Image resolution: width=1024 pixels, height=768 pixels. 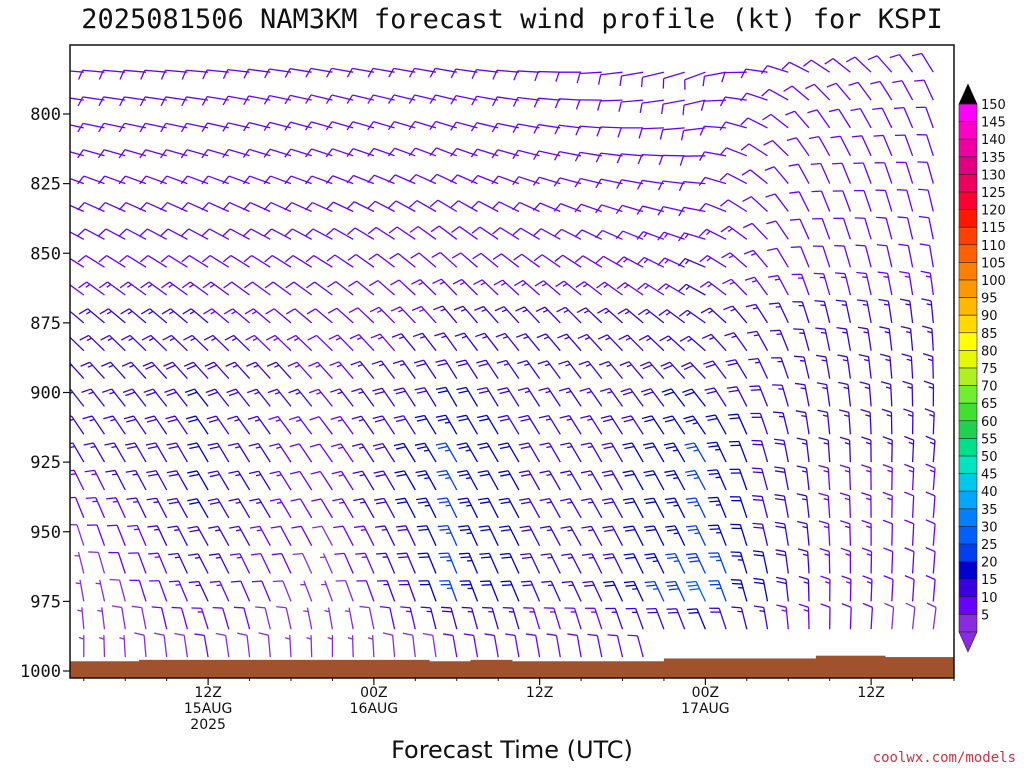 I want to click on colorbar-label: 30, so click(x=989, y=527).